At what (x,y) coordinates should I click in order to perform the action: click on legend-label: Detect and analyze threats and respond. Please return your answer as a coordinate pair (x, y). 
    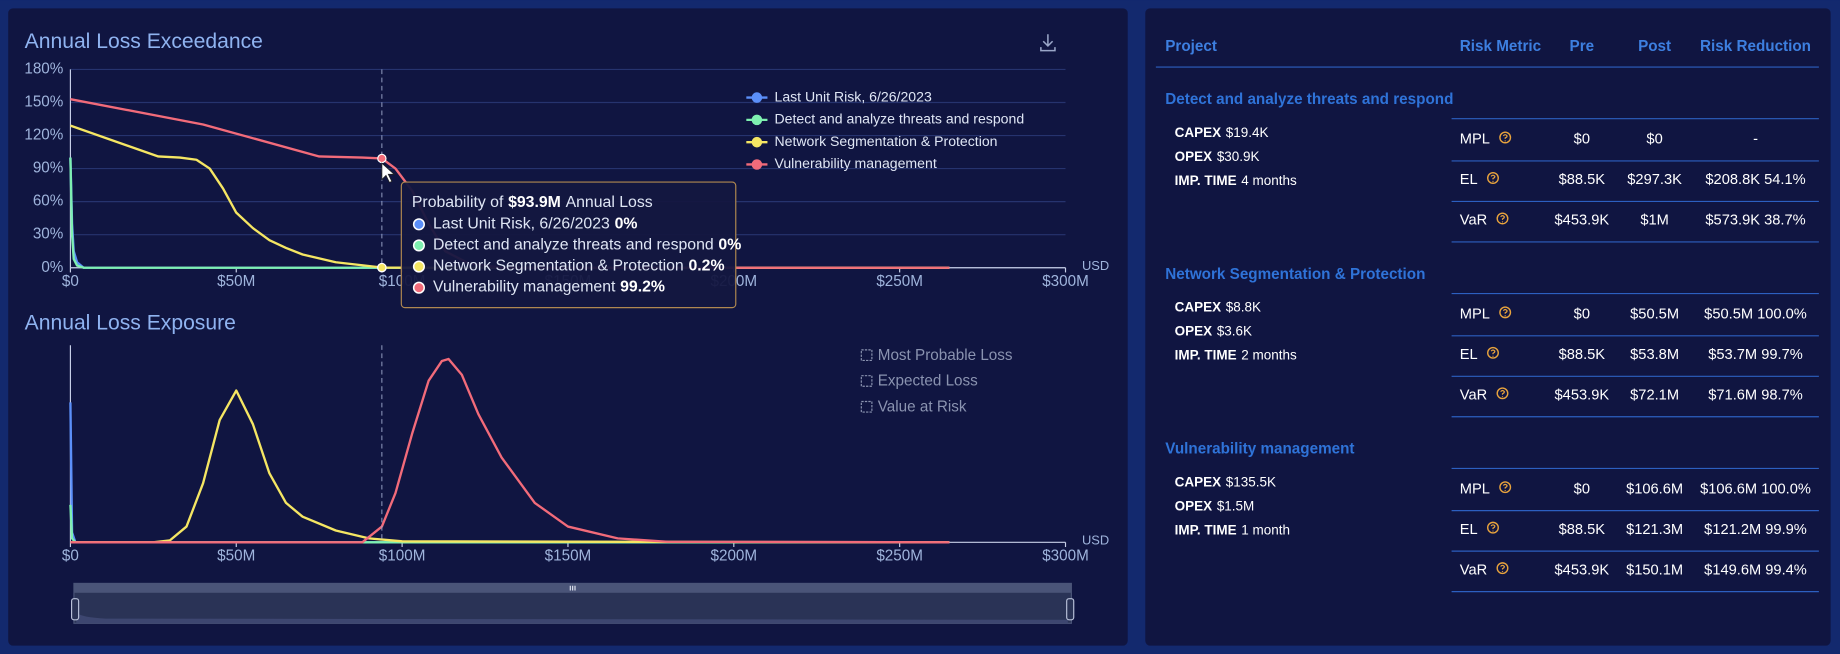
    Looking at the image, I should click on (899, 119).